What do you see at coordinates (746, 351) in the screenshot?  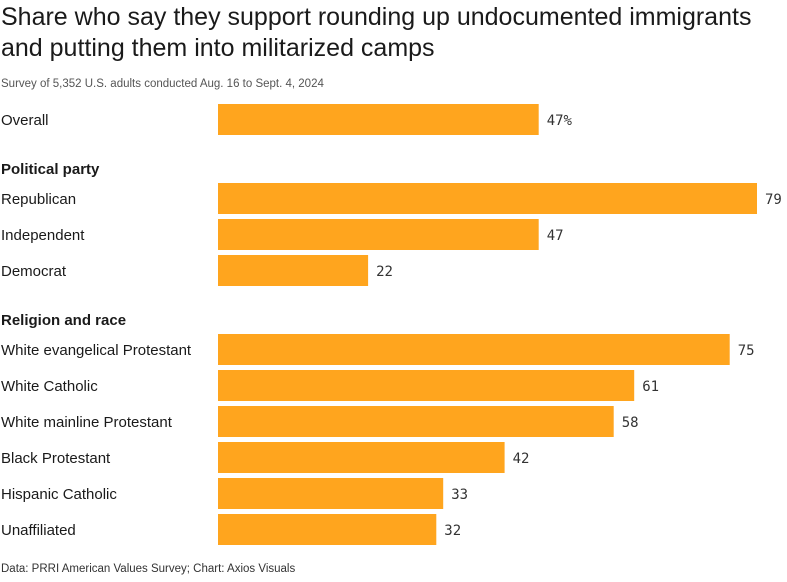 I see `value-label: 75` at bounding box center [746, 351].